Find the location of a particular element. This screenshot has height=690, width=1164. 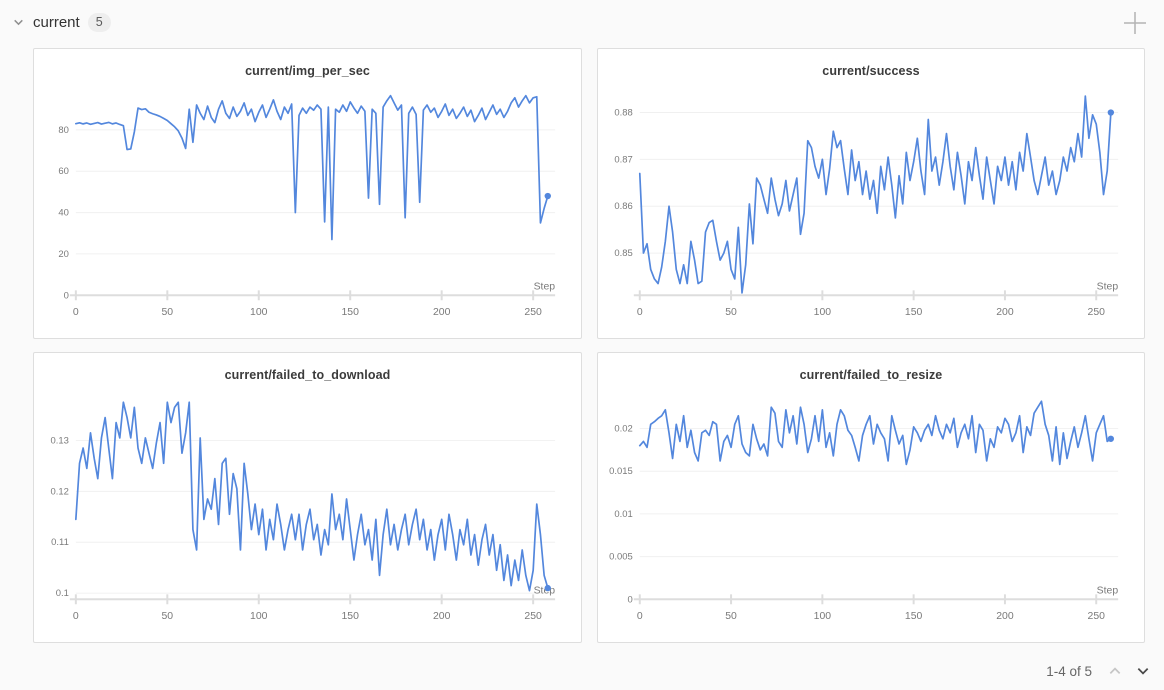

pagination-next-button is located at coordinates (1143, 671).